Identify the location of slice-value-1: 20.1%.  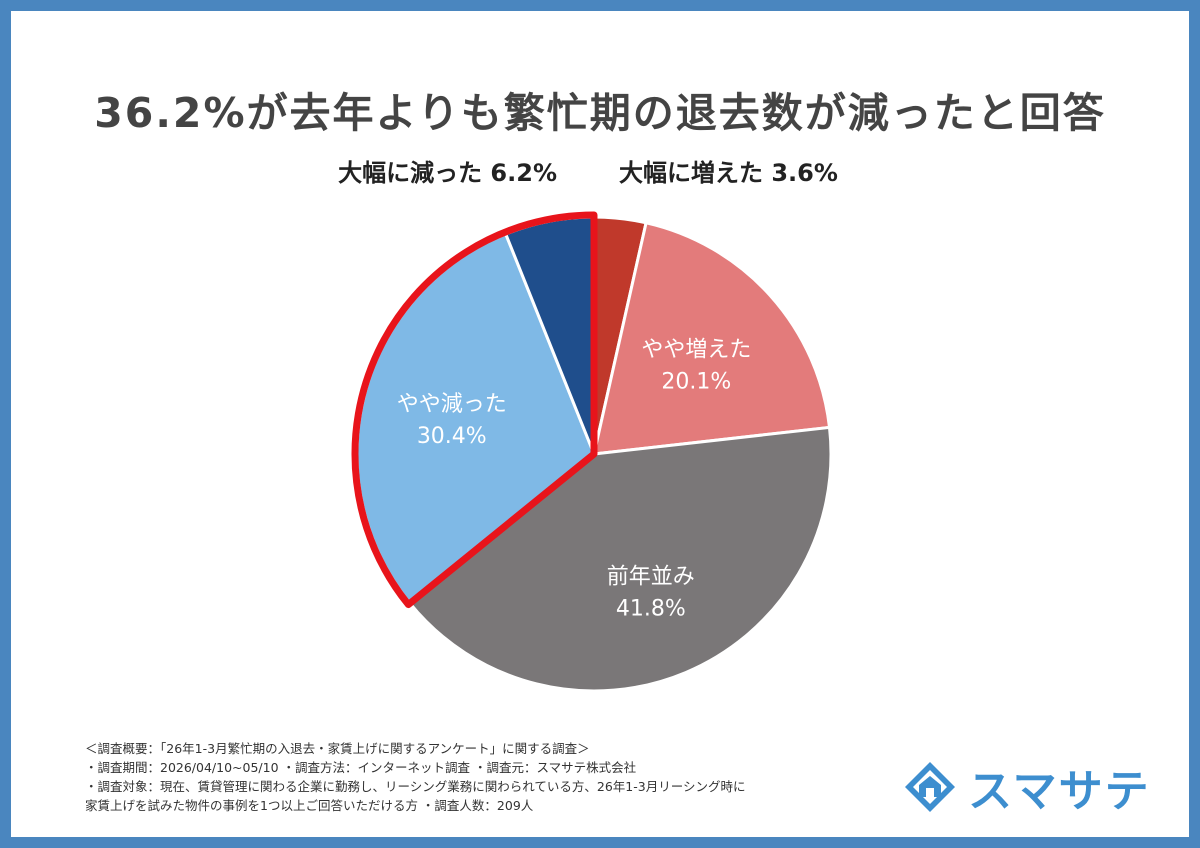
(696, 381).